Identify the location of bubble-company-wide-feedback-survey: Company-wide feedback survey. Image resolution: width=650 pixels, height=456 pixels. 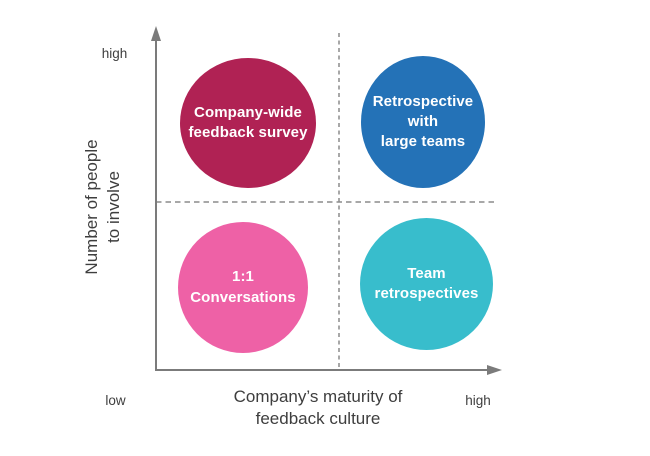
(248, 123).